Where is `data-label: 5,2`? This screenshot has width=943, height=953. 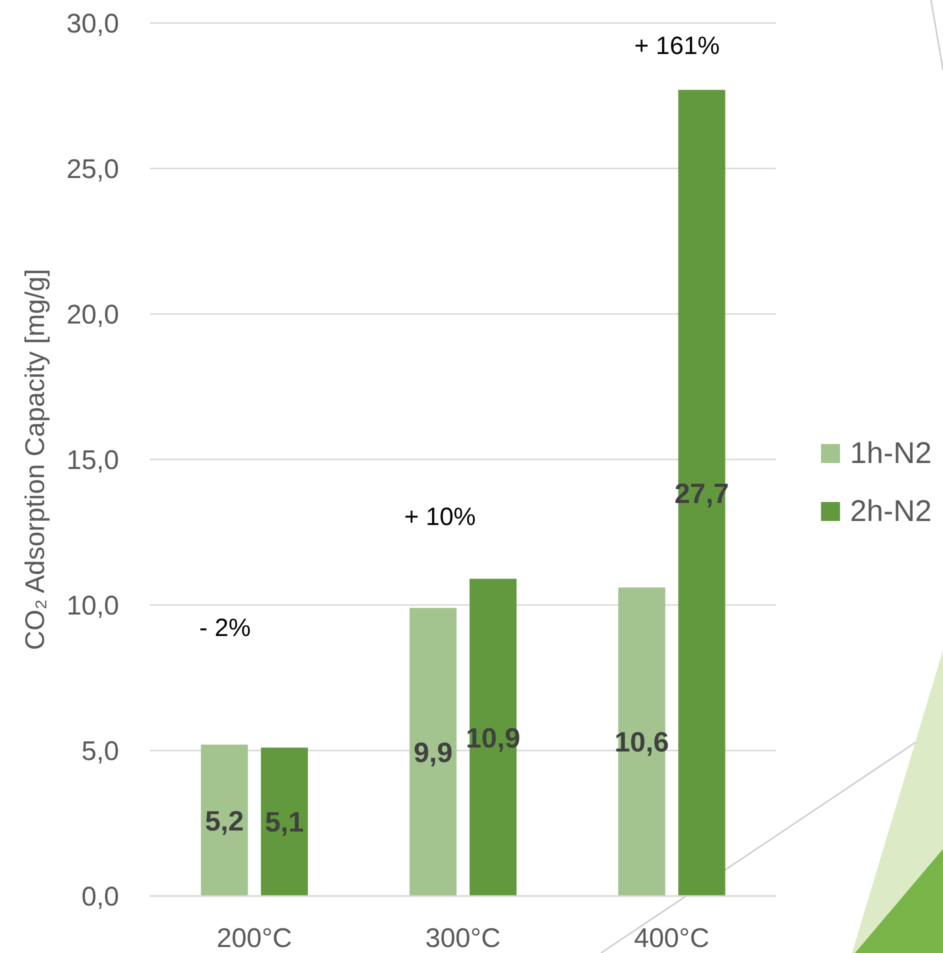 data-label: 5,2 is located at coordinates (224, 820).